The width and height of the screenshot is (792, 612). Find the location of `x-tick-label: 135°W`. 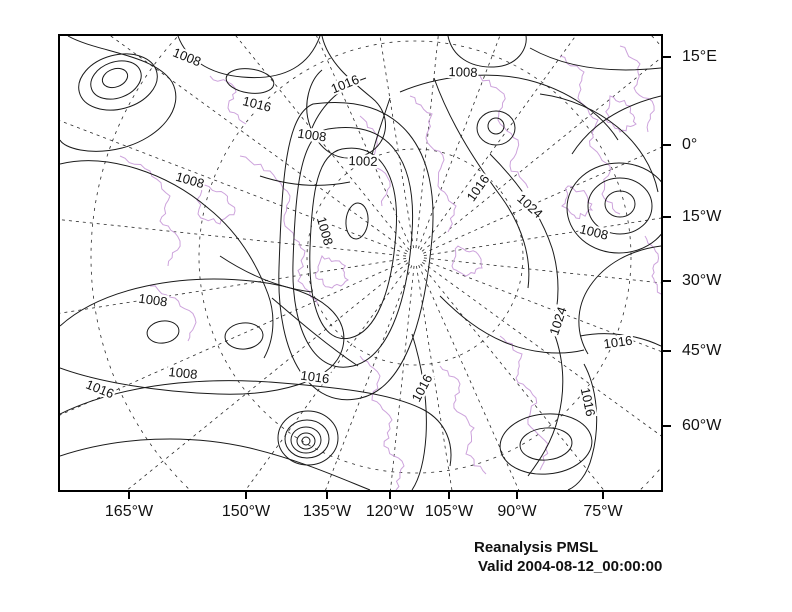

x-tick-label: 135°W is located at coordinates (327, 511).